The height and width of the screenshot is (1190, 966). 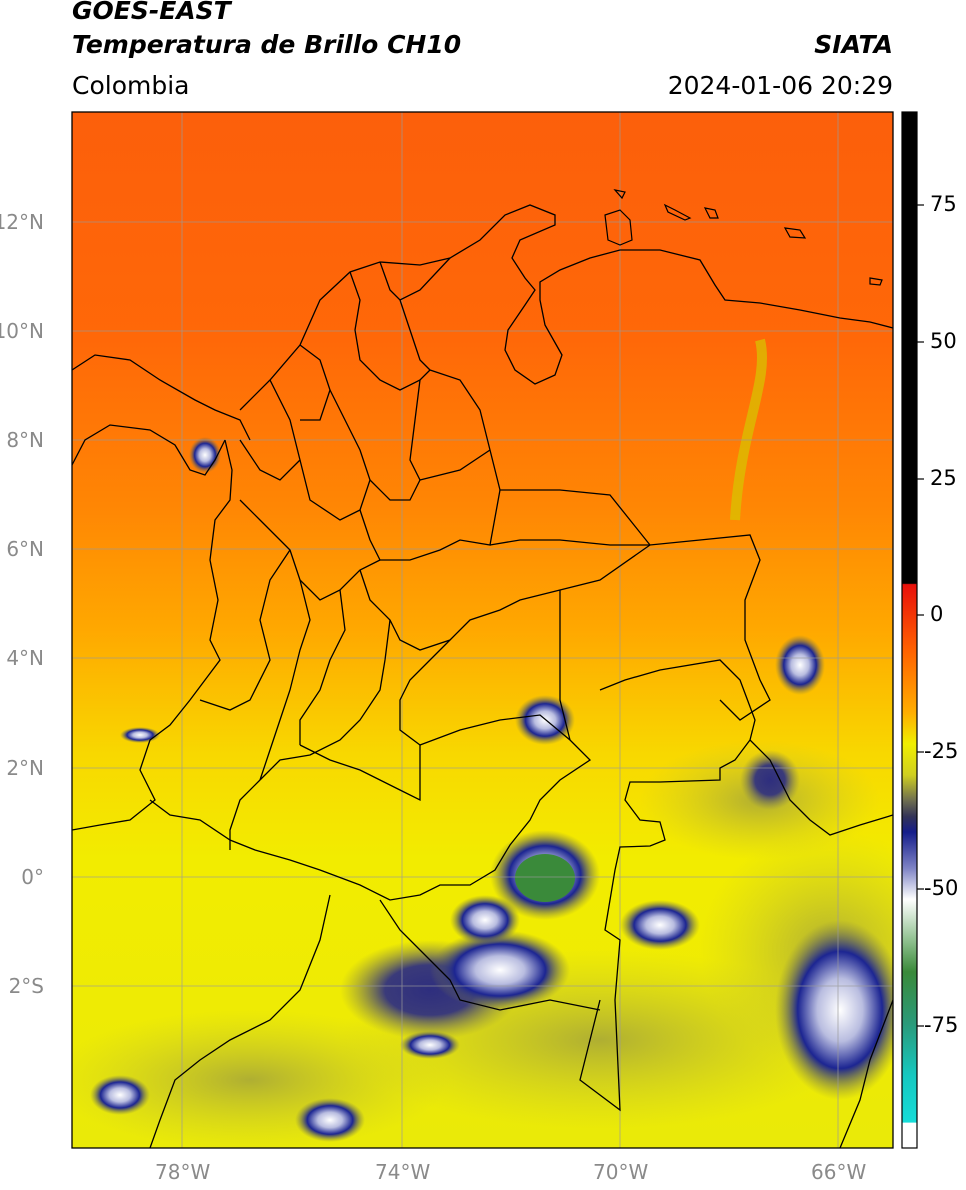 What do you see at coordinates (26, 986) in the screenshot?
I see `lat-tick-2s: 2°S` at bounding box center [26, 986].